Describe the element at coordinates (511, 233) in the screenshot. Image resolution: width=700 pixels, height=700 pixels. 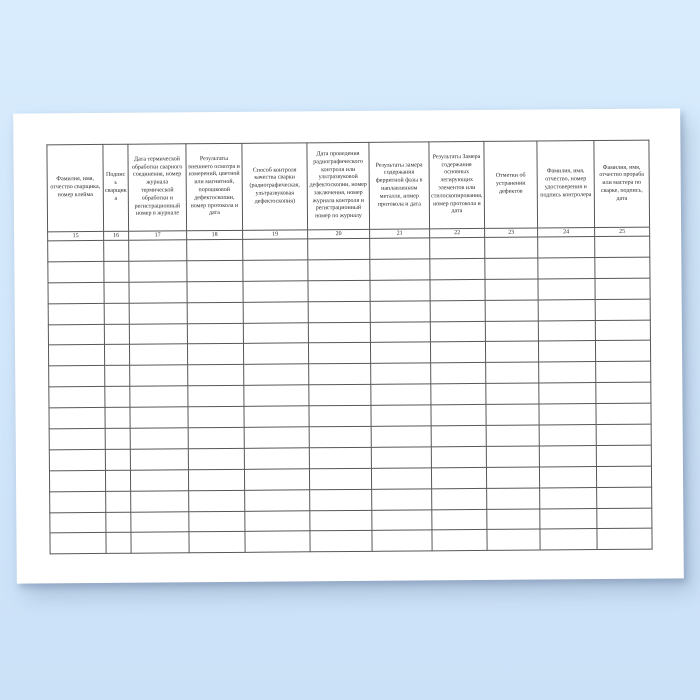
I see `column-number-23: 23` at that location.